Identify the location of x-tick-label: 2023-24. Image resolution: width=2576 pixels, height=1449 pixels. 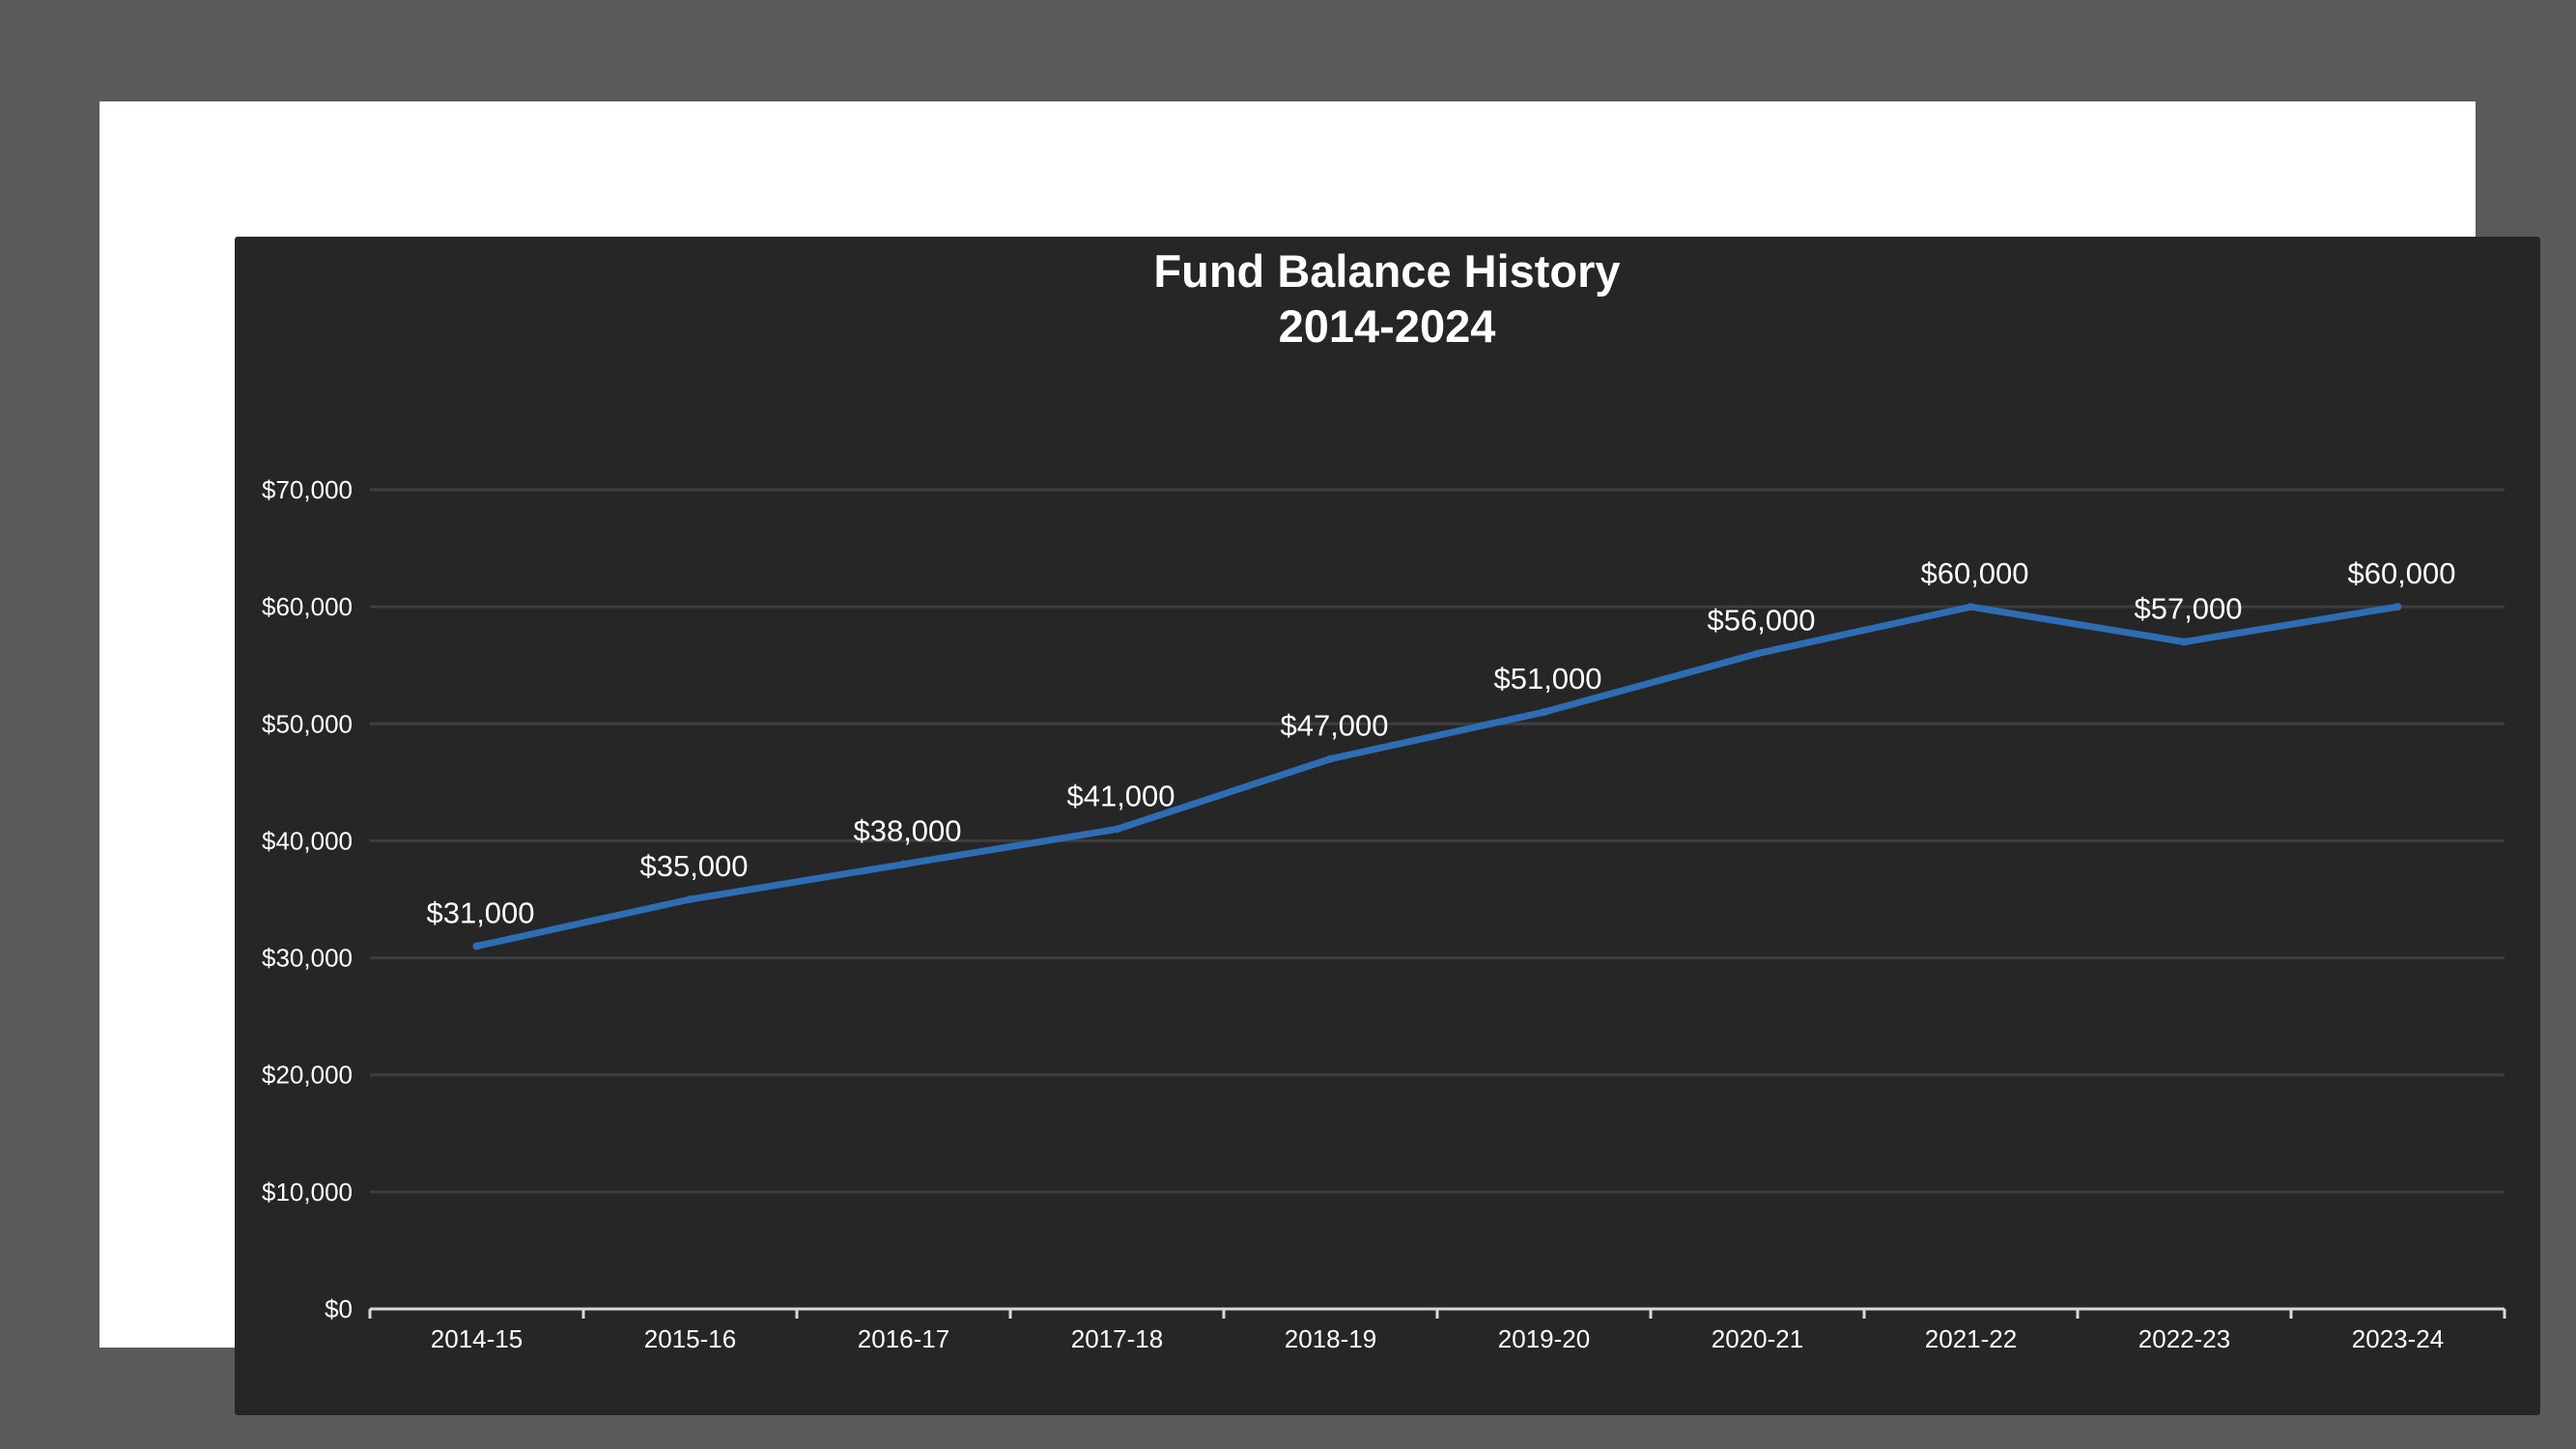
(2398, 1338).